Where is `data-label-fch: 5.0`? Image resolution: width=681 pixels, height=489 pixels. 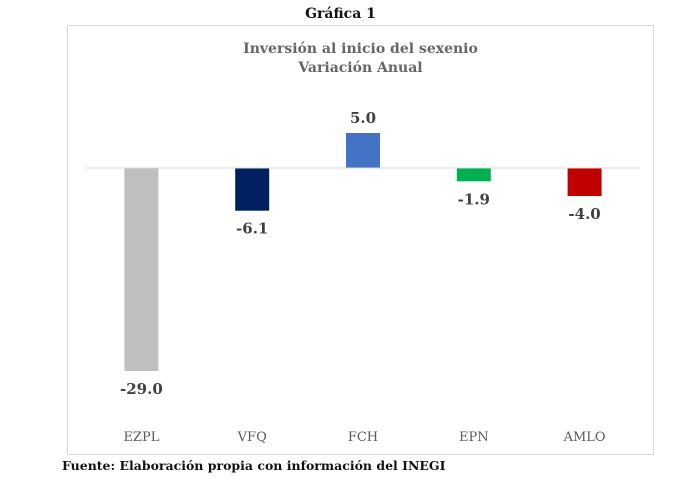
data-label-fch: 5.0 is located at coordinates (363, 118).